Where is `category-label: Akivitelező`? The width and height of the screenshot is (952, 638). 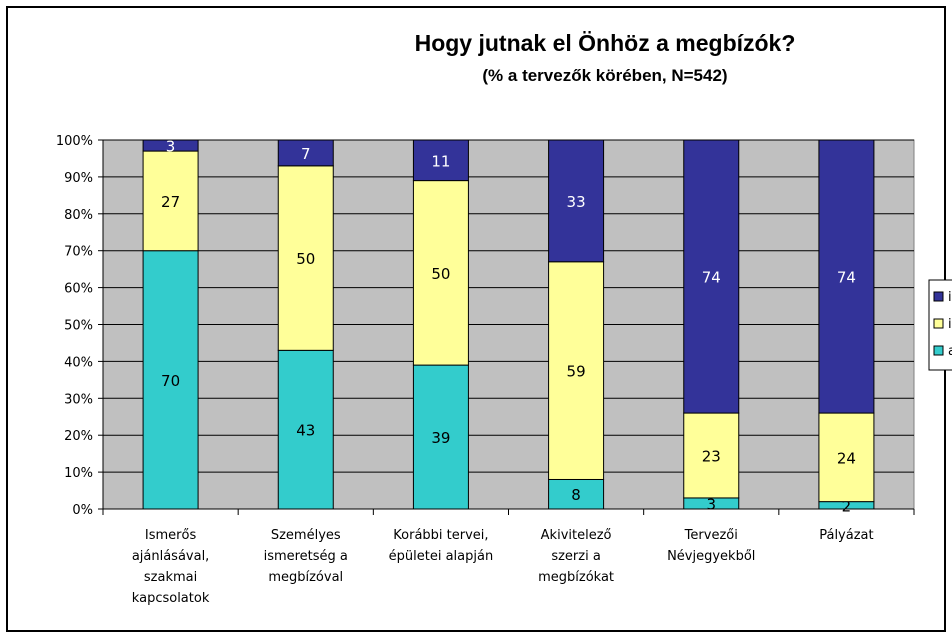 category-label: Akivitelező is located at coordinates (576, 535).